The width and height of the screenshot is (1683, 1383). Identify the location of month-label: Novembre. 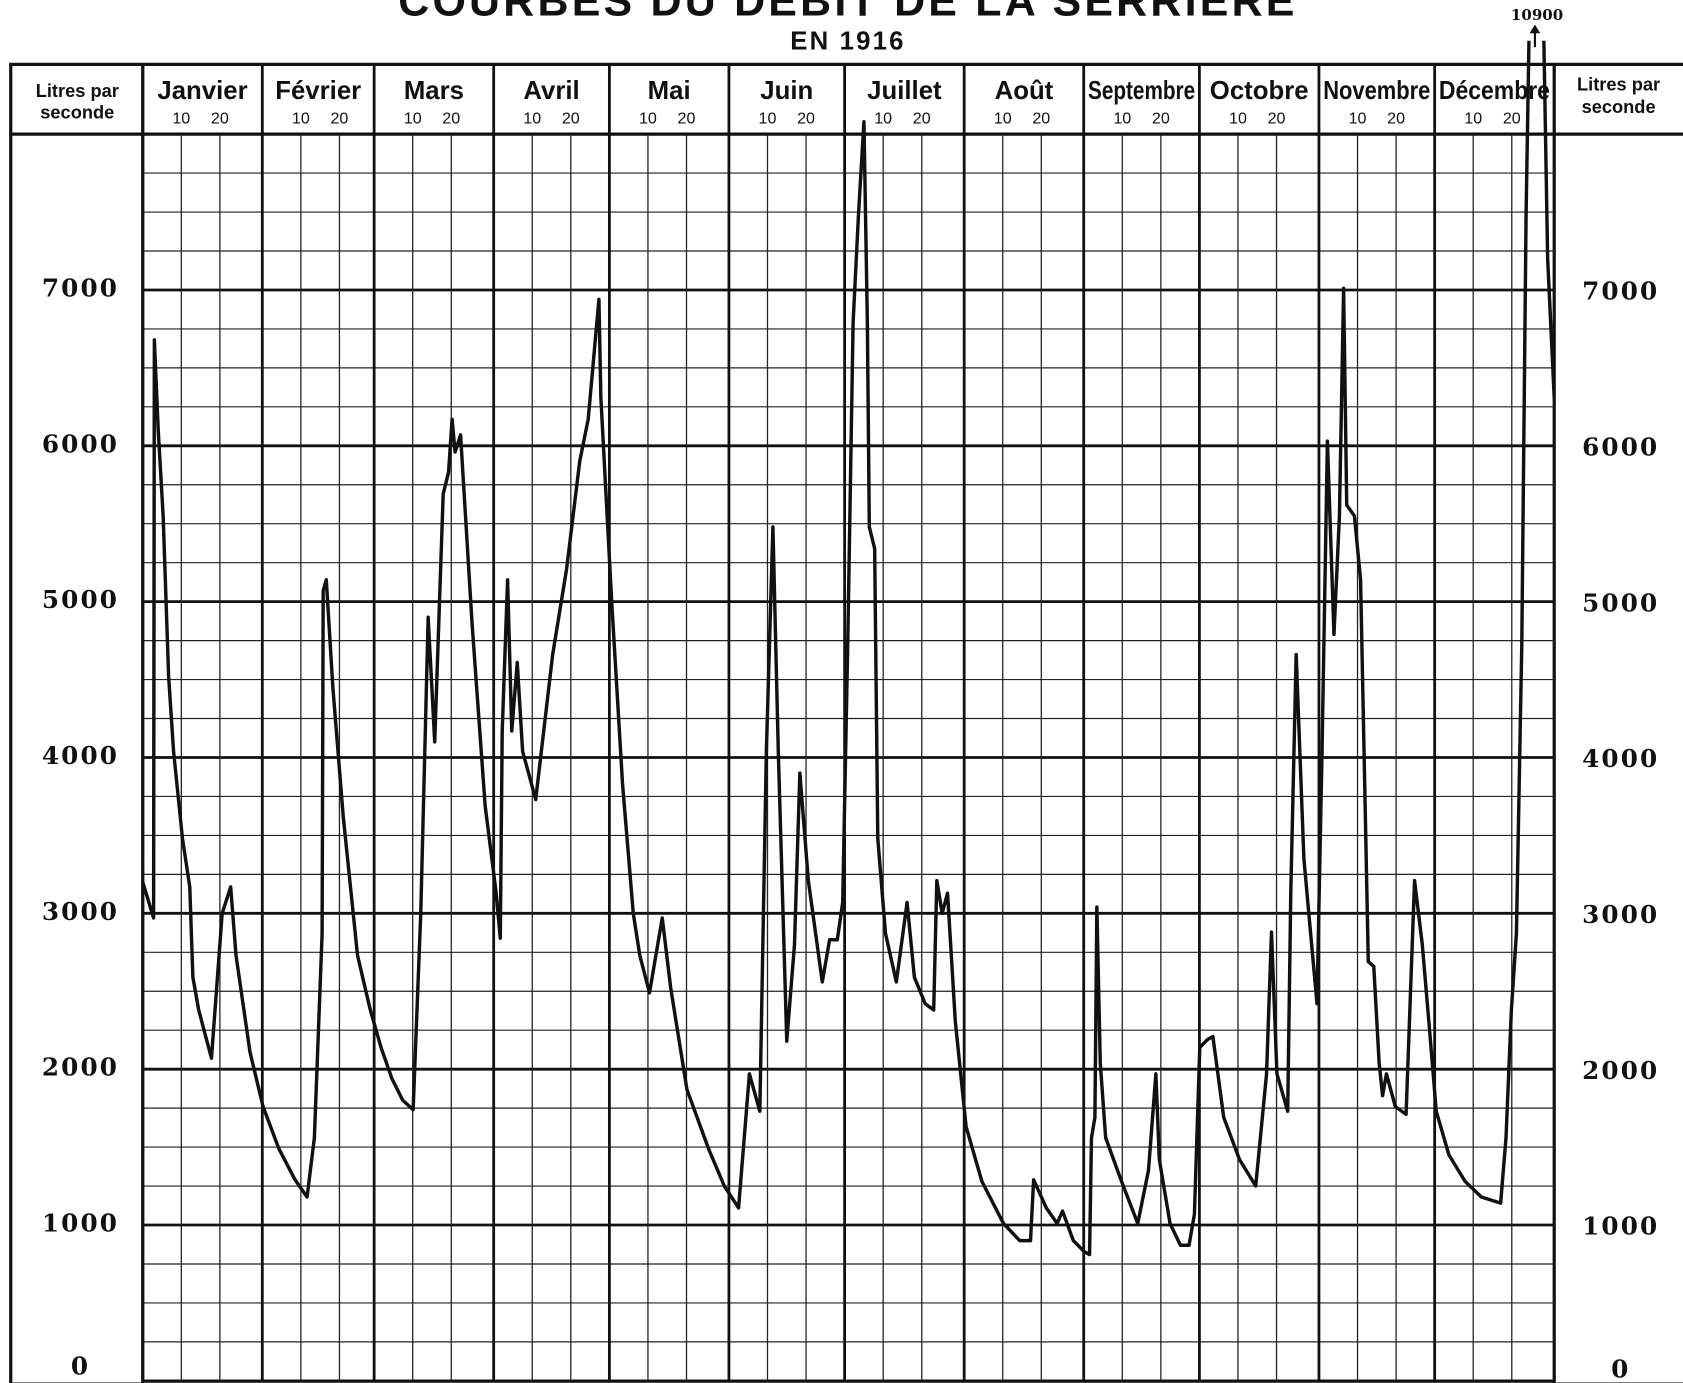
(1376, 91).